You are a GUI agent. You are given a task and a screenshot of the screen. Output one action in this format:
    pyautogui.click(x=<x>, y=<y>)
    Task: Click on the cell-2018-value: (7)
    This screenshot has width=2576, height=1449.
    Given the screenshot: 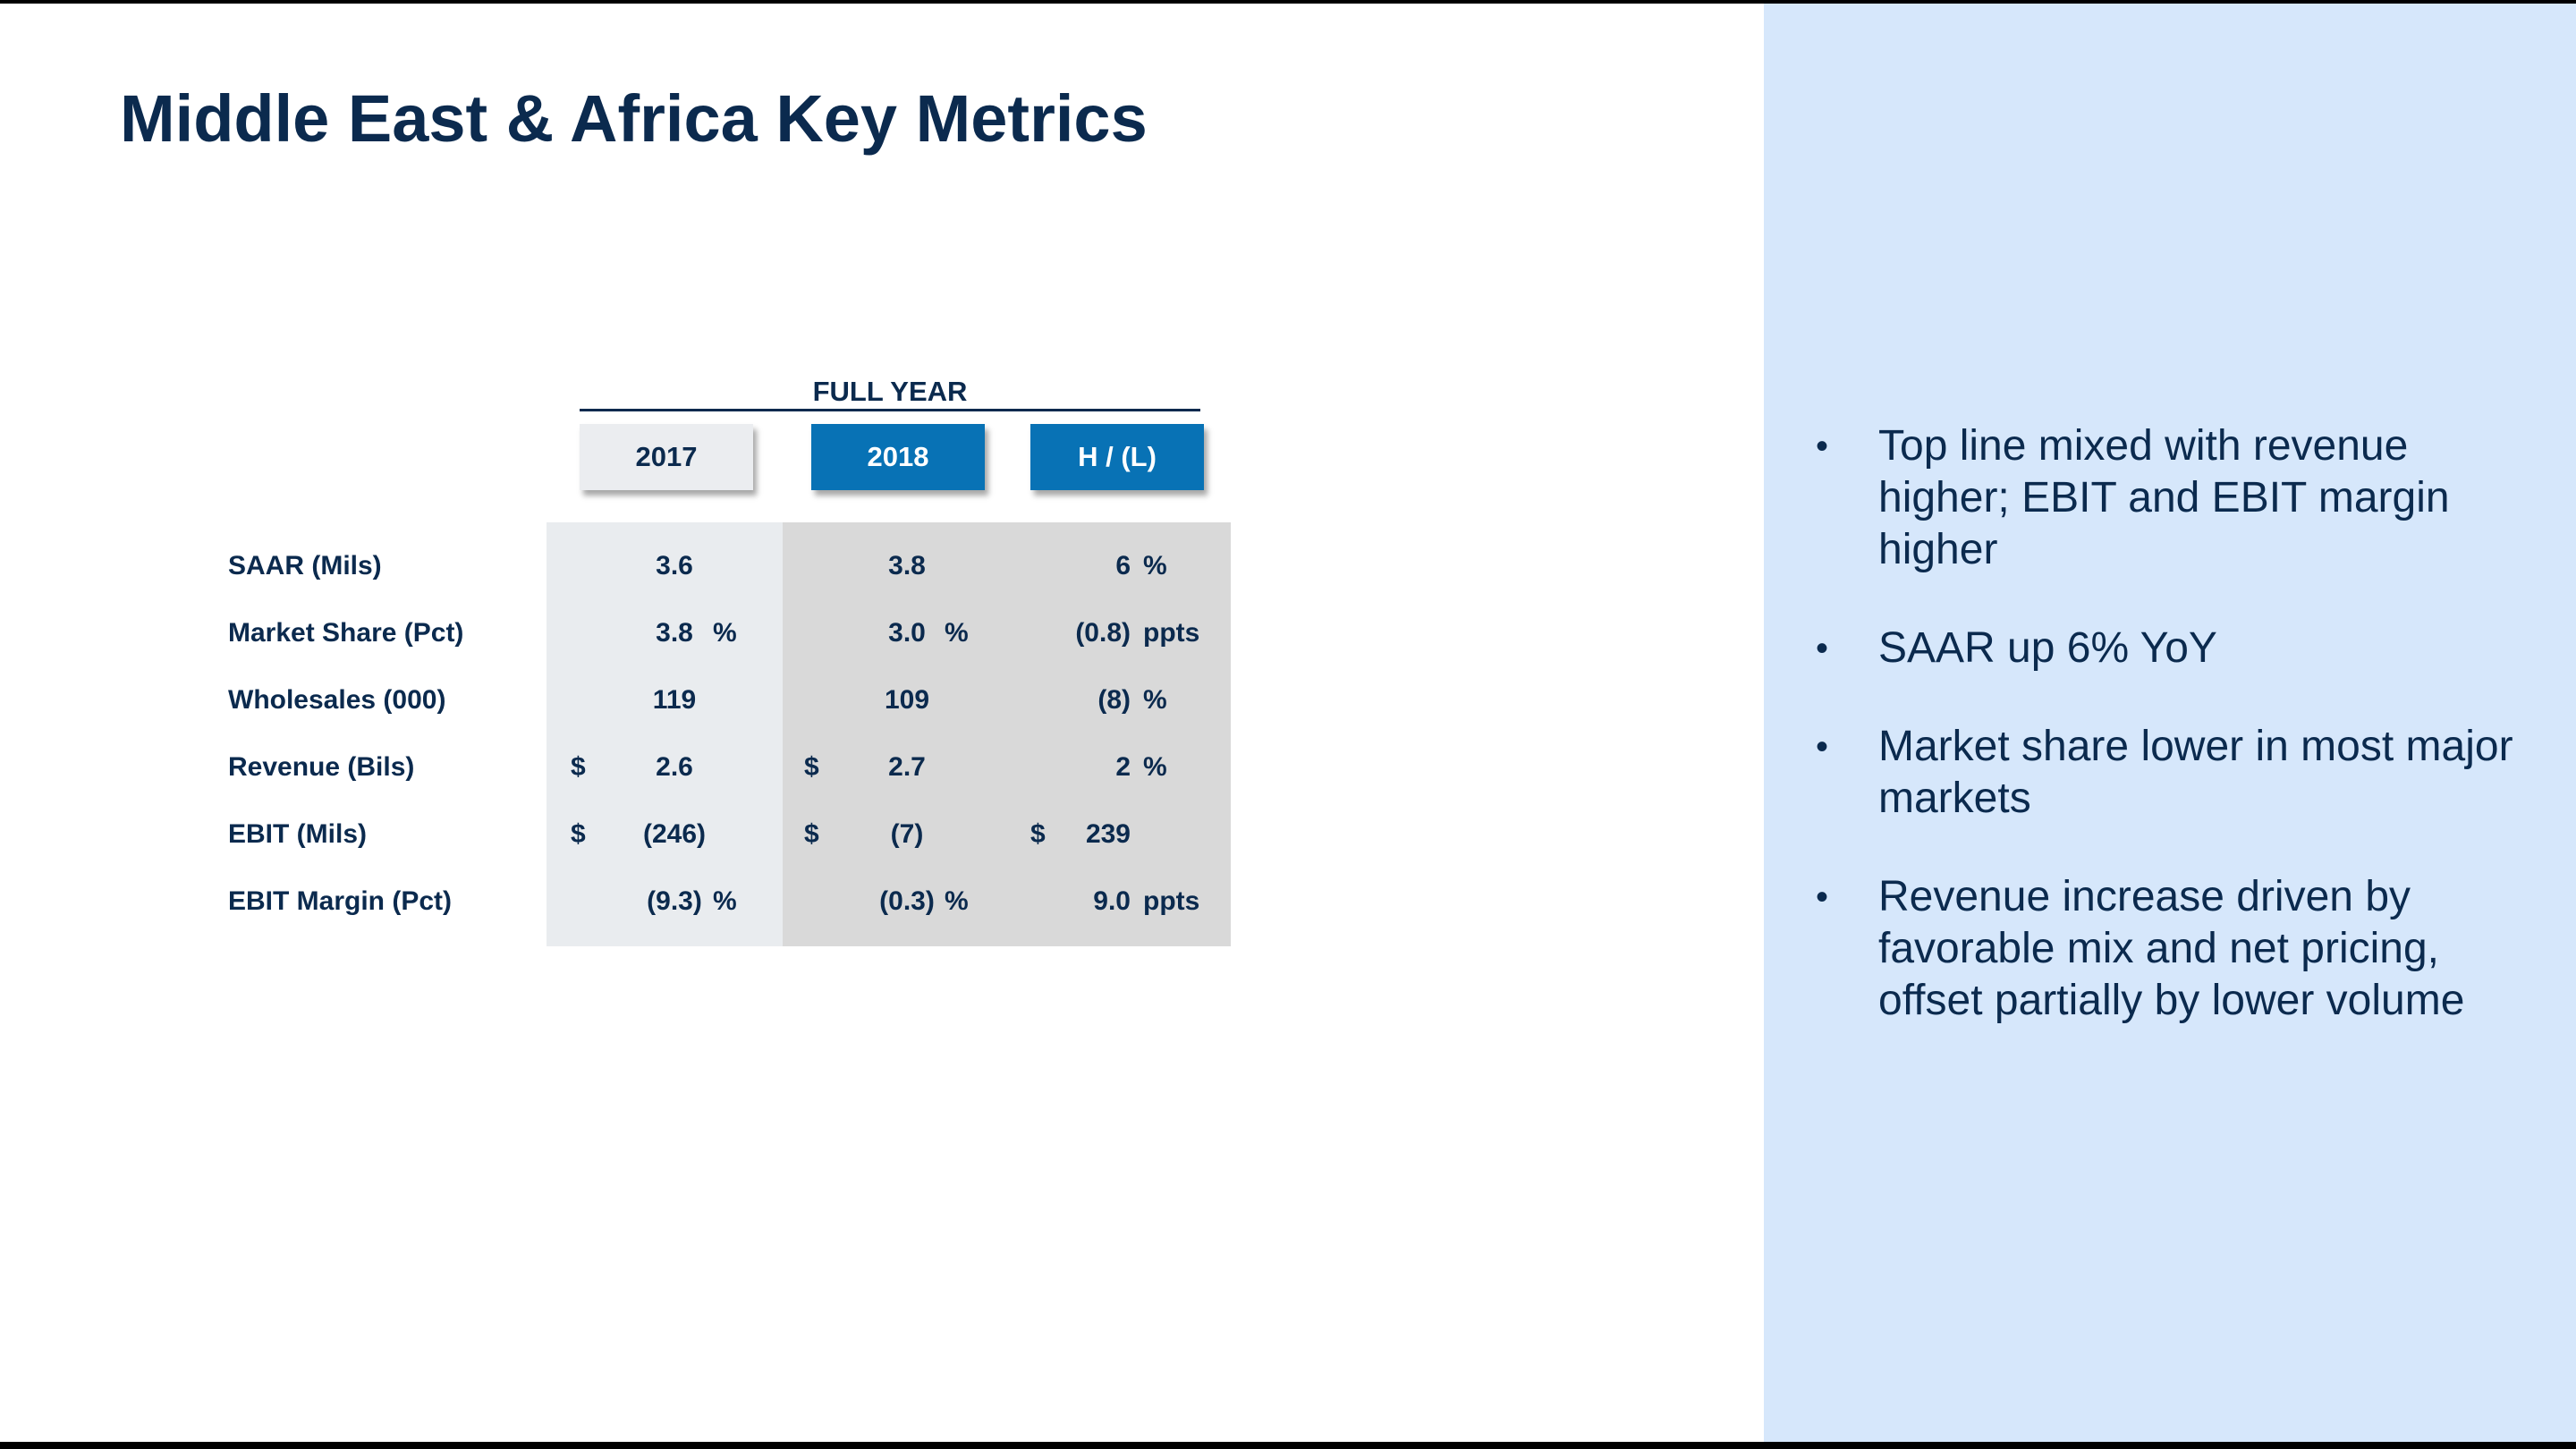 What is the action you would take?
    pyautogui.click(x=907, y=834)
    